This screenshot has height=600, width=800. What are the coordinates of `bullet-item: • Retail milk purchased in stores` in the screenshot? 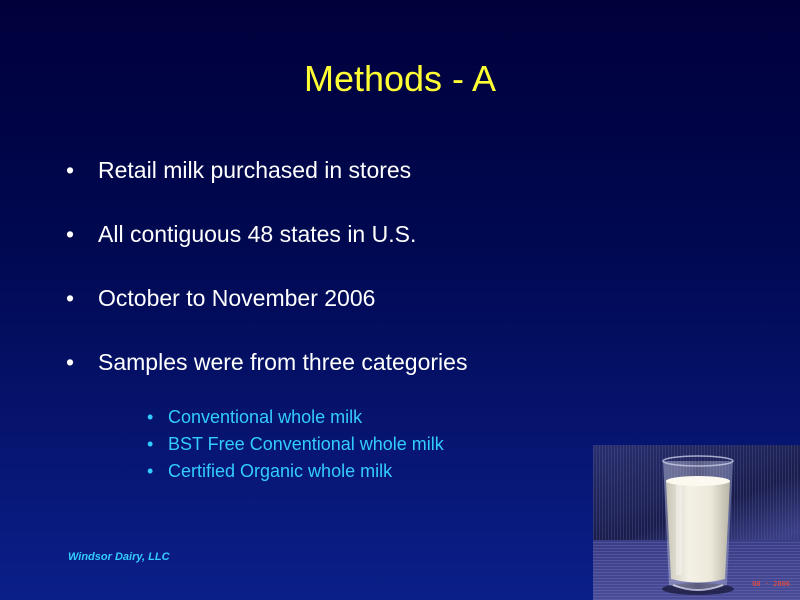 It's located at (238, 170).